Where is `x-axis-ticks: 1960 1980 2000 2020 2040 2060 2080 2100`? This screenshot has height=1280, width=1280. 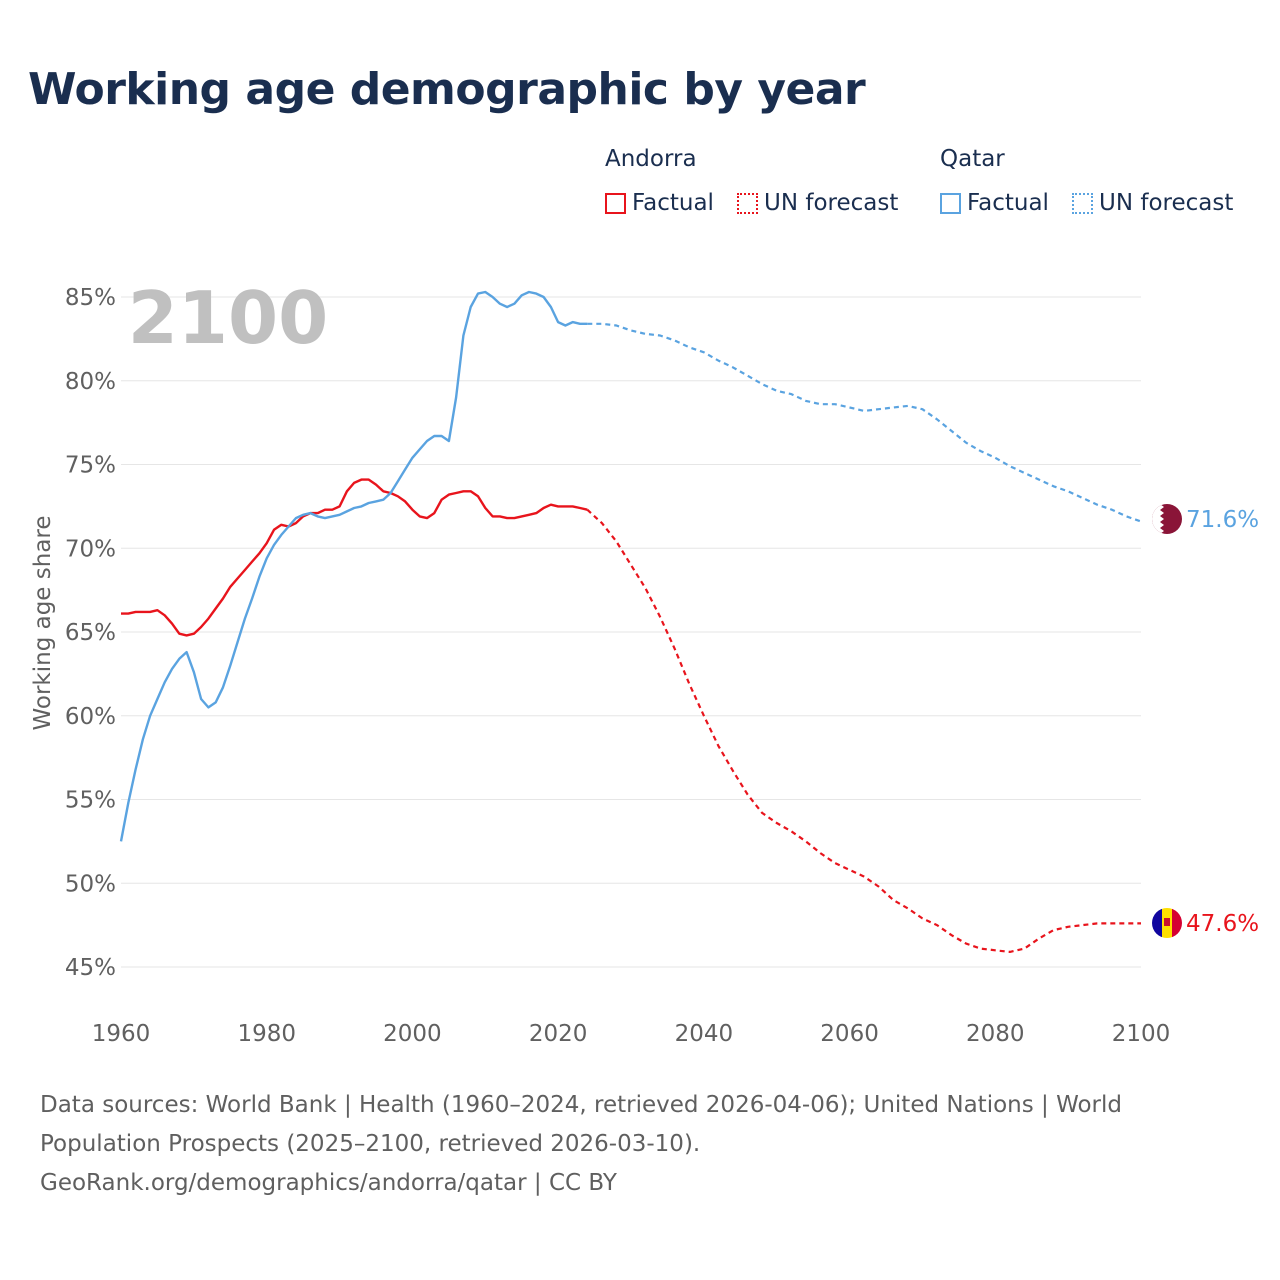 x-axis-ticks: 1960 1980 2000 2020 2040 2060 2080 2100 is located at coordinates (631, 1034).